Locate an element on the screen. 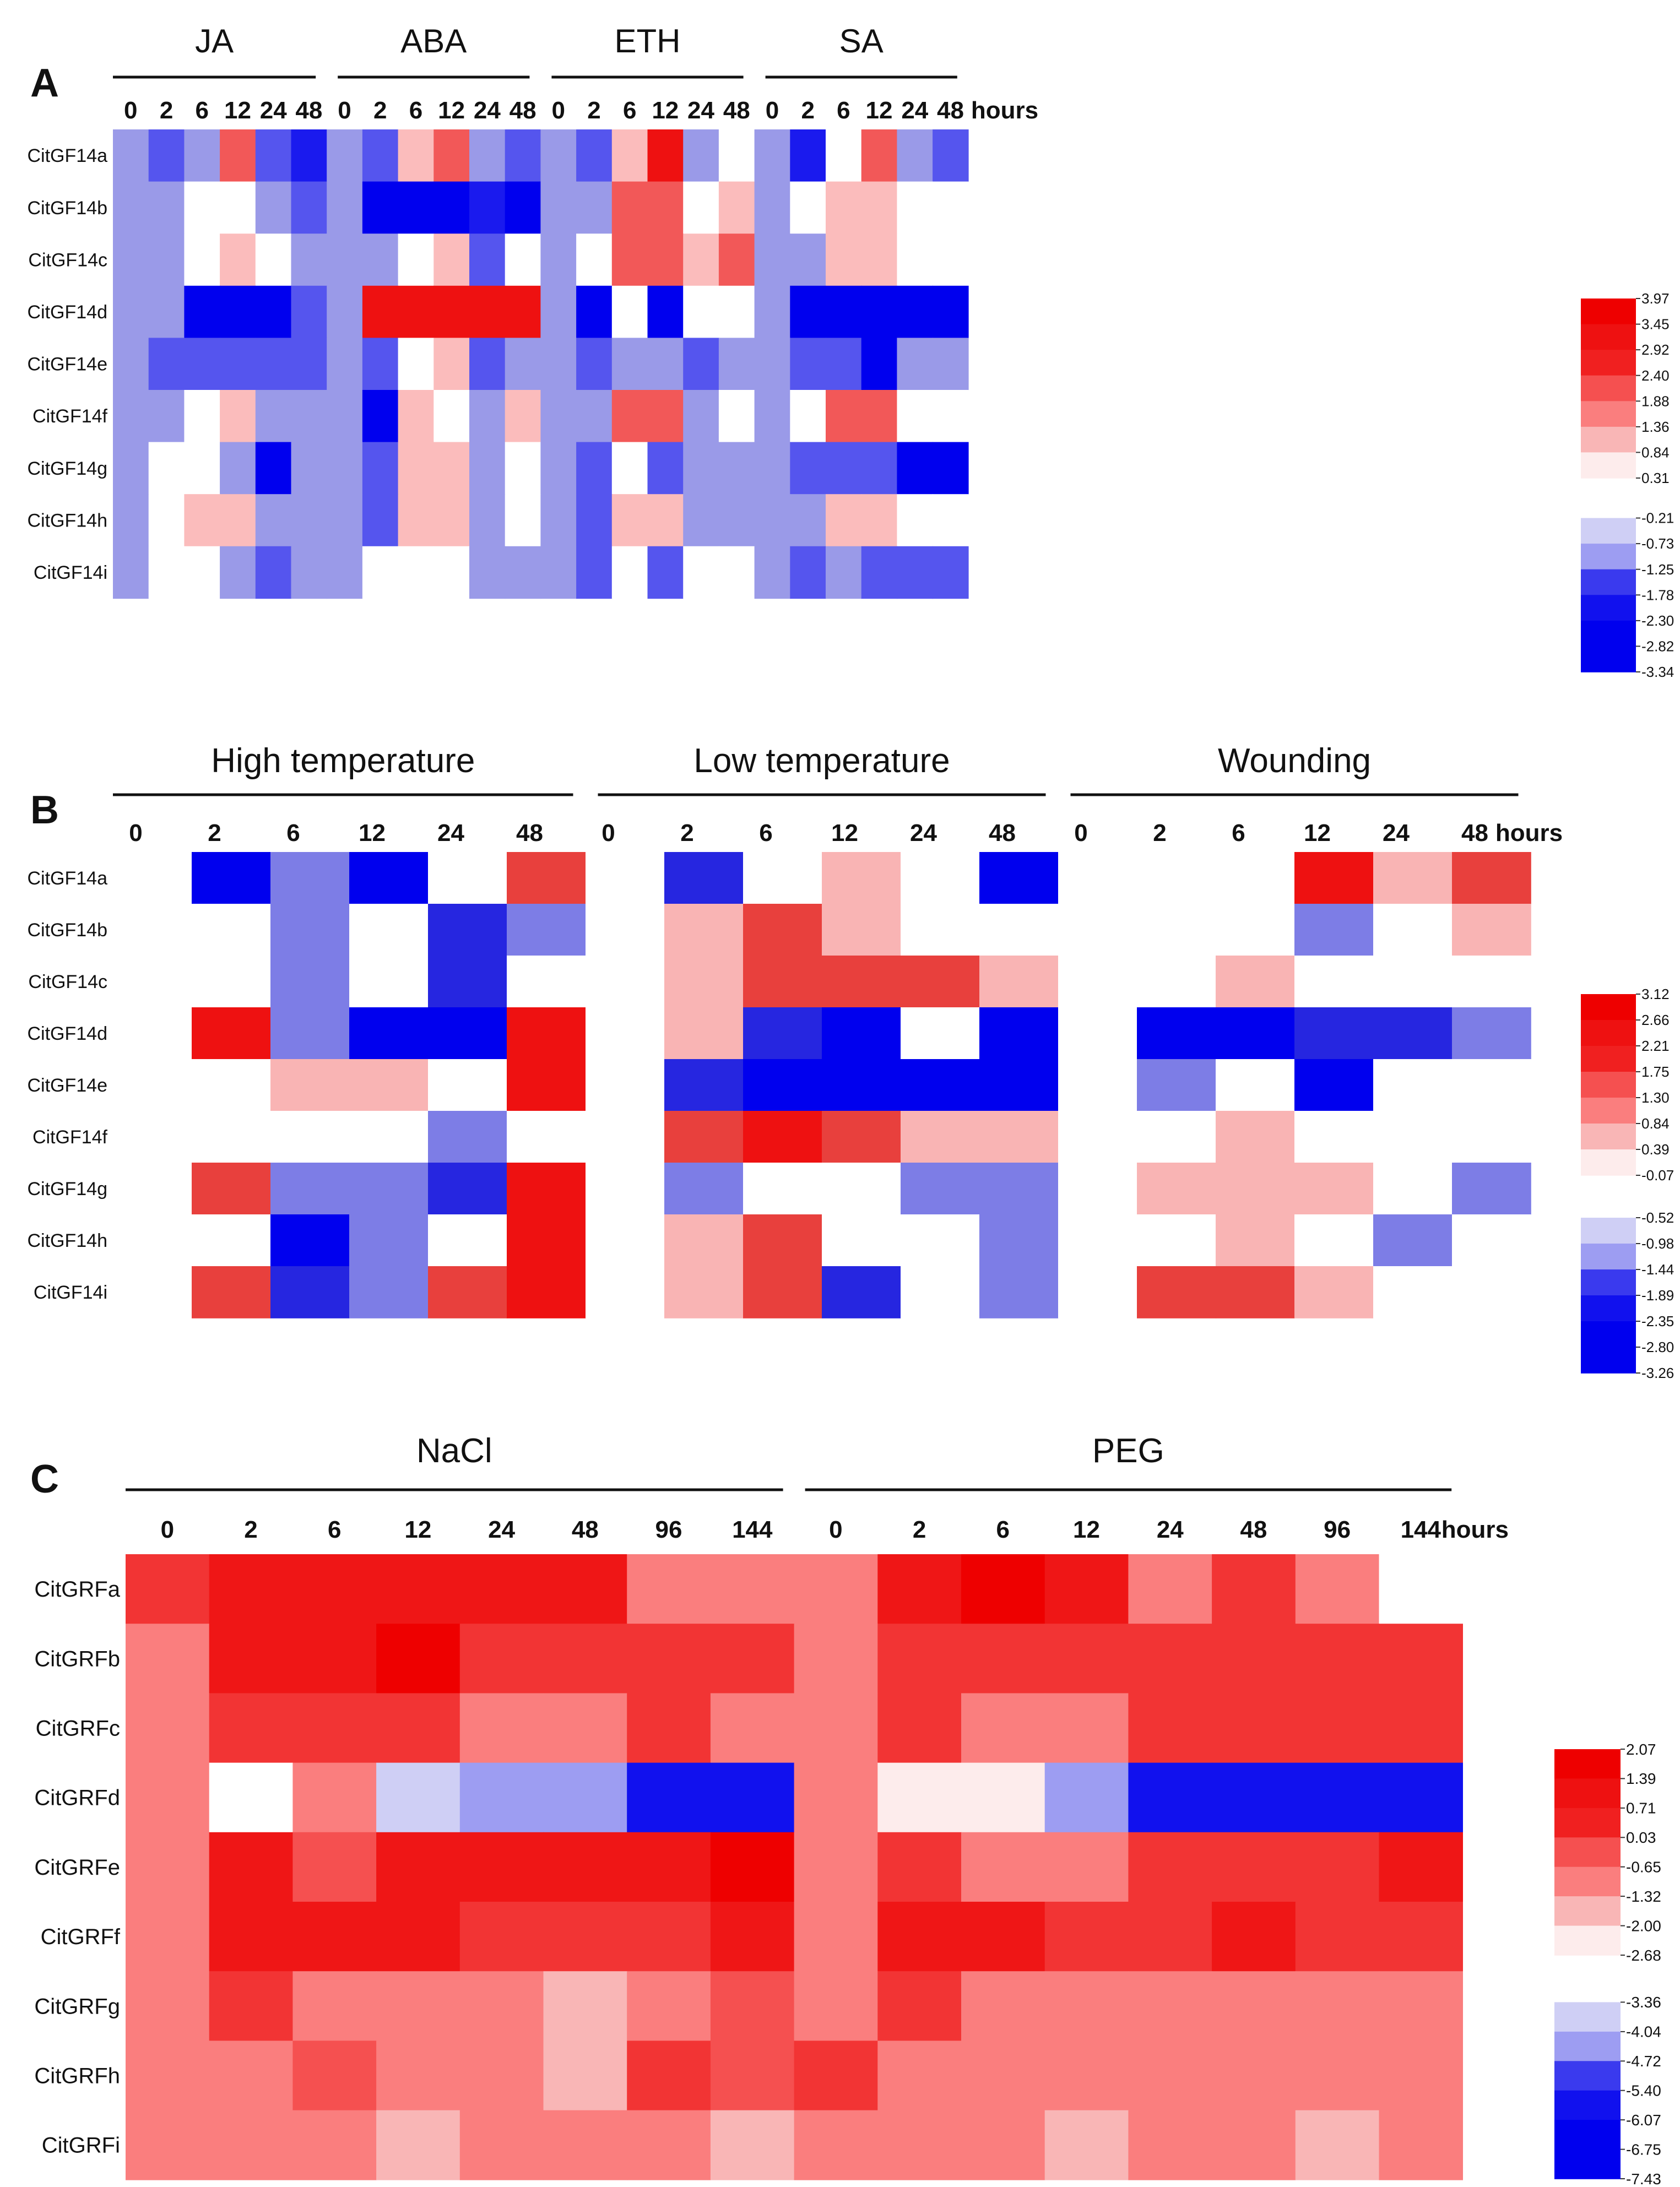  row-label-citgf14f: CitGF14f is located at coordinates (70, 1137).